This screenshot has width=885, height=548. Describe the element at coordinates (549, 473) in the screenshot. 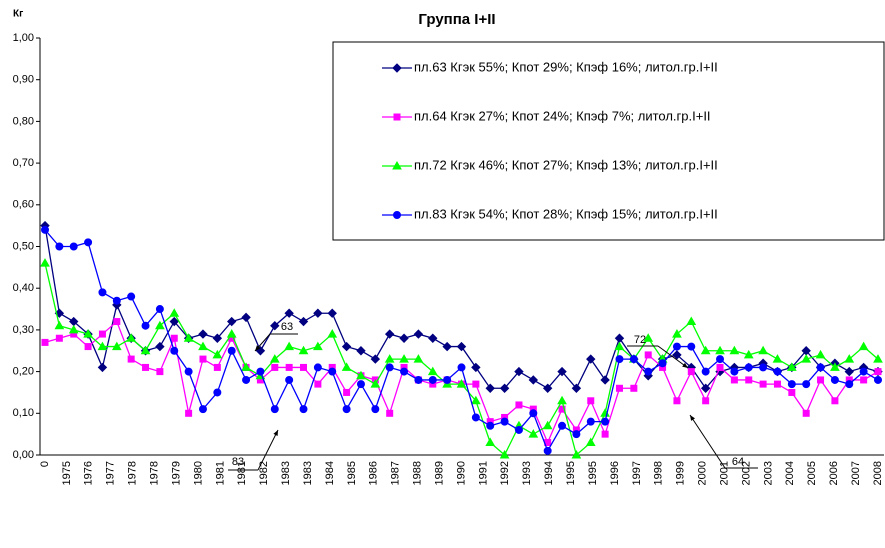

I see `x-tick-label: 1994` at that location.